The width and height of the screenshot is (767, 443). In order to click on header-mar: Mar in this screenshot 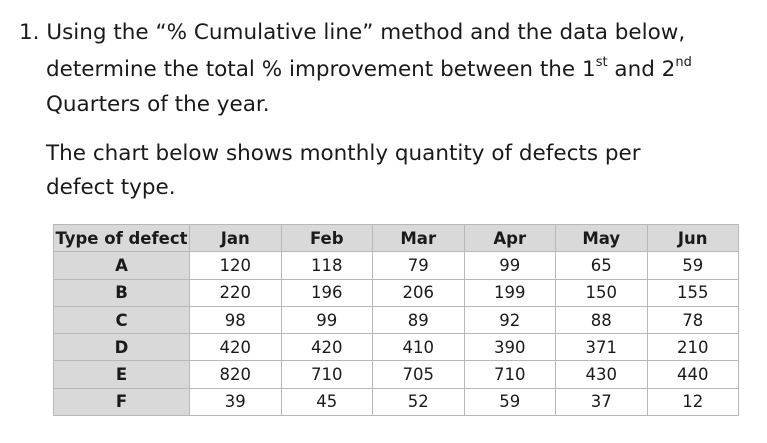, I will do `click(418, 238)`.